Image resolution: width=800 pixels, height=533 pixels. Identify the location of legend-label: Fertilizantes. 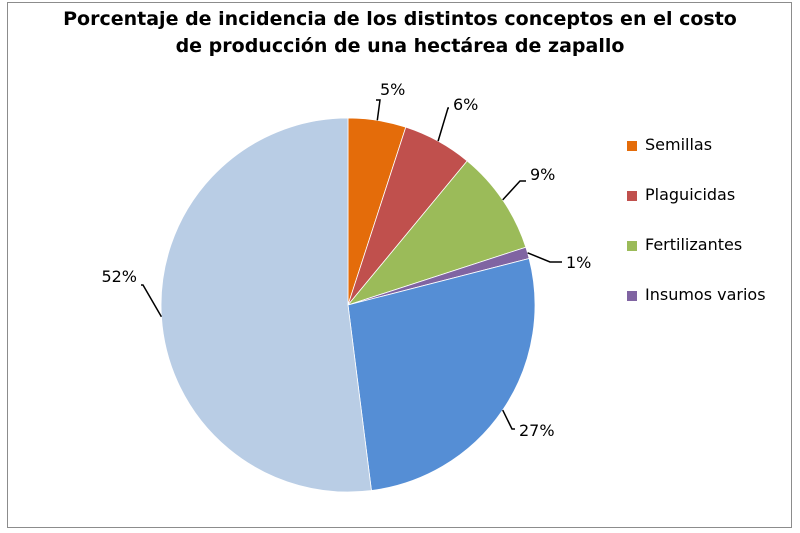
(694, 244).